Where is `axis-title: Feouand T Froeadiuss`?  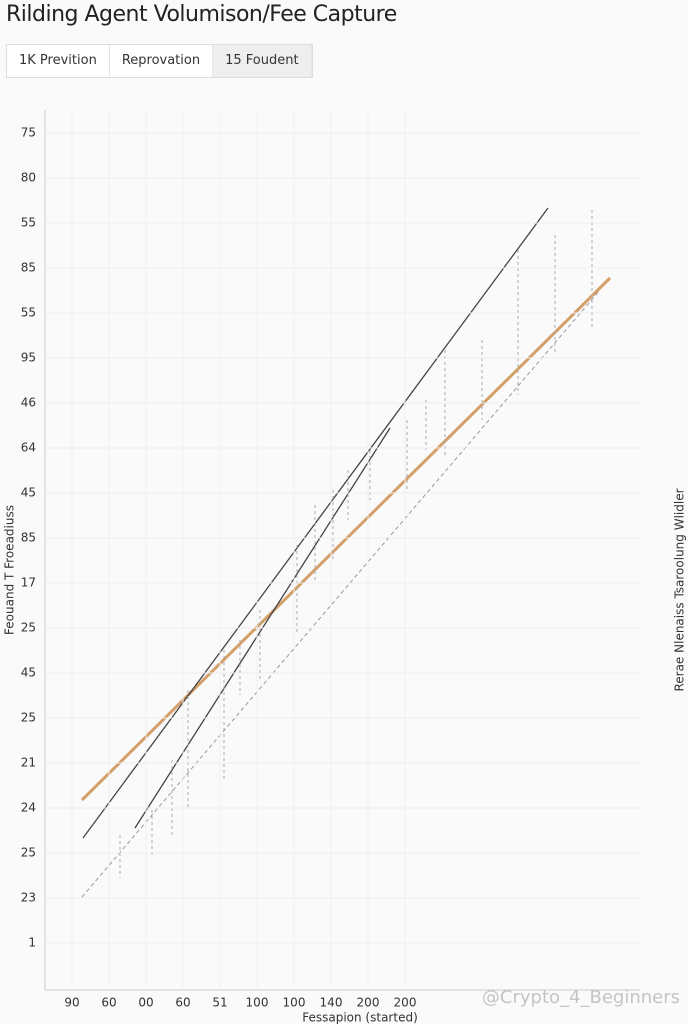
axis-title: Feouand T Froeadiuss is located at coordinates (10, 570).